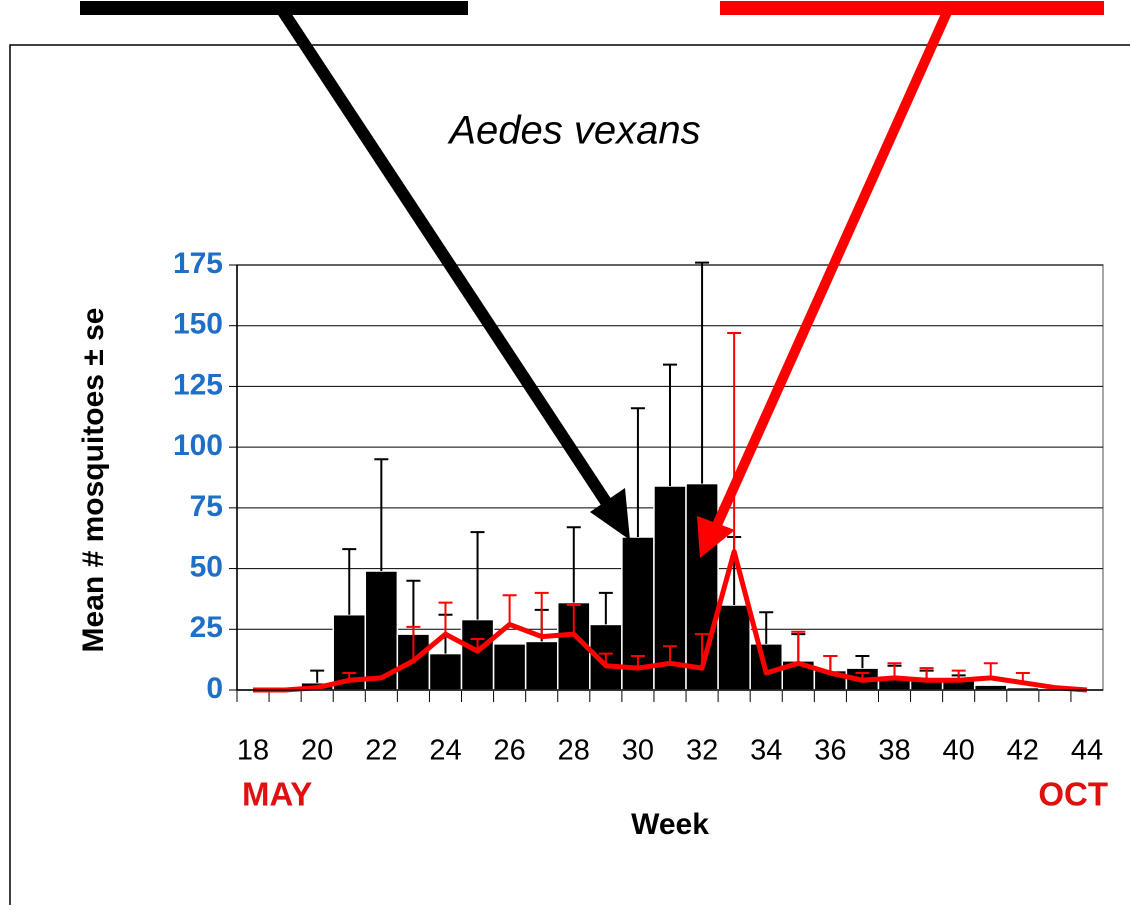  Describe the element at coordinates (93, 480) in the screenshot. I see `y-axis-label: Mean # mosquitoes ± se` at that location.